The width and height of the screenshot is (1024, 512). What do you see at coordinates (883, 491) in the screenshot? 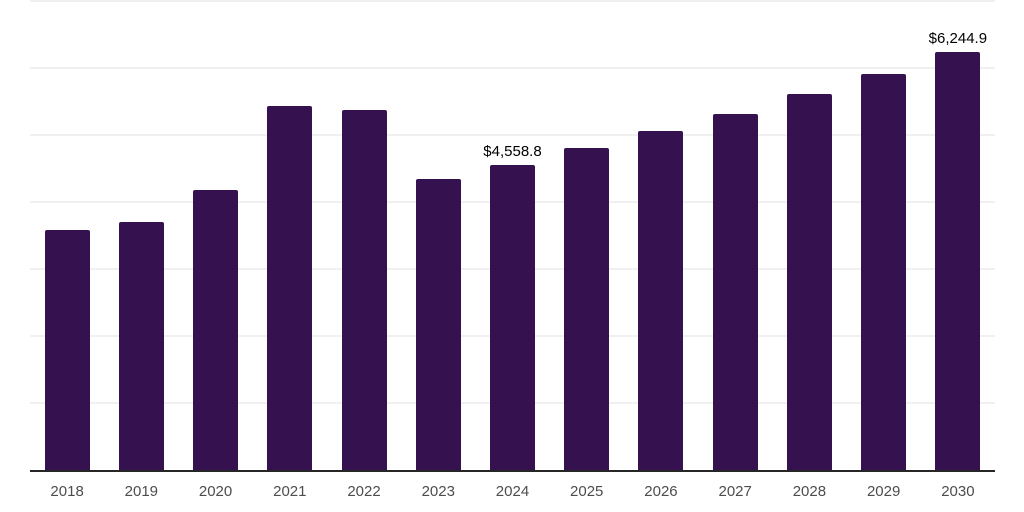
I see `x-tick-label-2029: 2029` at bounding box center [883, 491].